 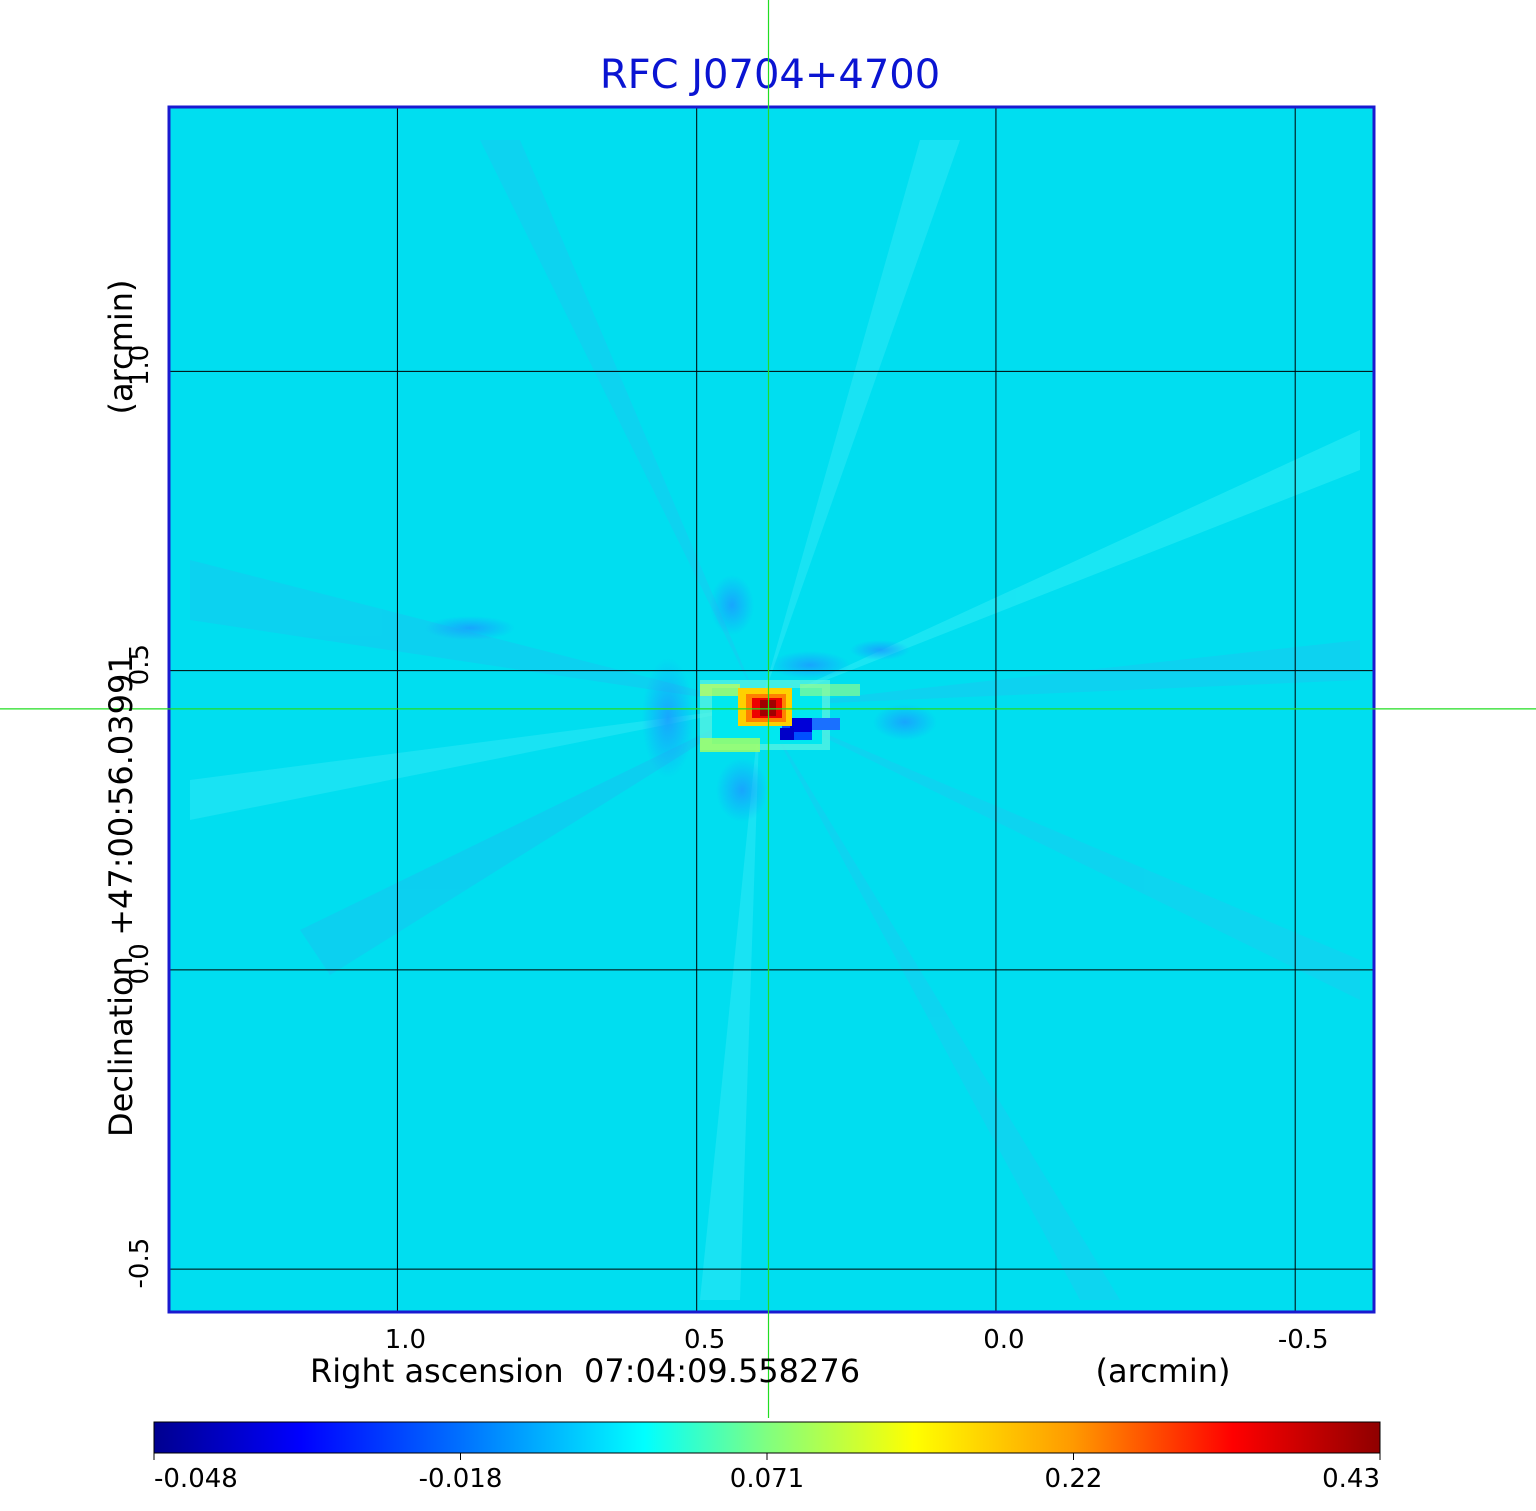 I want to click on x-axis-unit: (arcmin), so click(x=1163, y=1371).